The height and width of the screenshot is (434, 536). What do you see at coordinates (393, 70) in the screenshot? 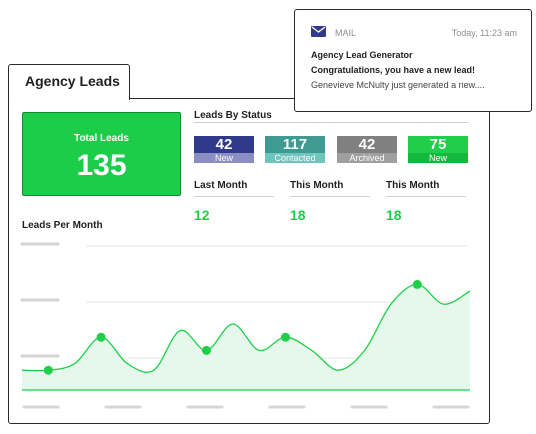
I see `mail-subject: Congratulations, you have a new lead!` at bounding box center [393, 70].